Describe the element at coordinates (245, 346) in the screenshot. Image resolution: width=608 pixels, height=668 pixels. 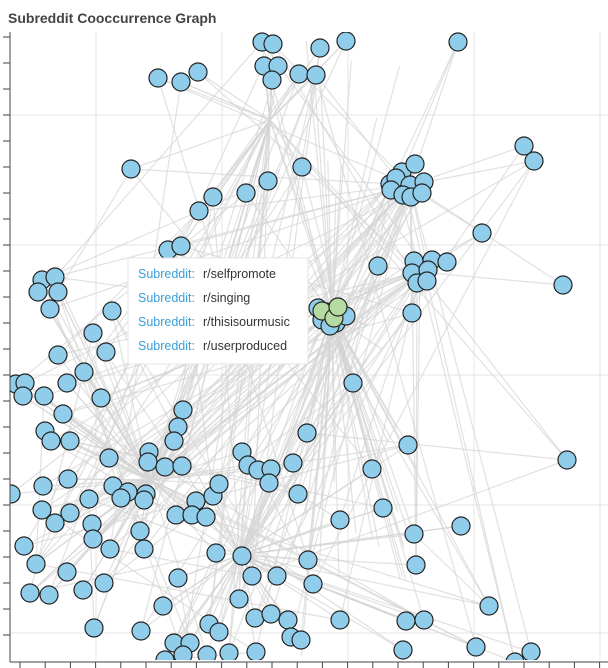
I see `tooltip-value: r/userproduced` at that location.